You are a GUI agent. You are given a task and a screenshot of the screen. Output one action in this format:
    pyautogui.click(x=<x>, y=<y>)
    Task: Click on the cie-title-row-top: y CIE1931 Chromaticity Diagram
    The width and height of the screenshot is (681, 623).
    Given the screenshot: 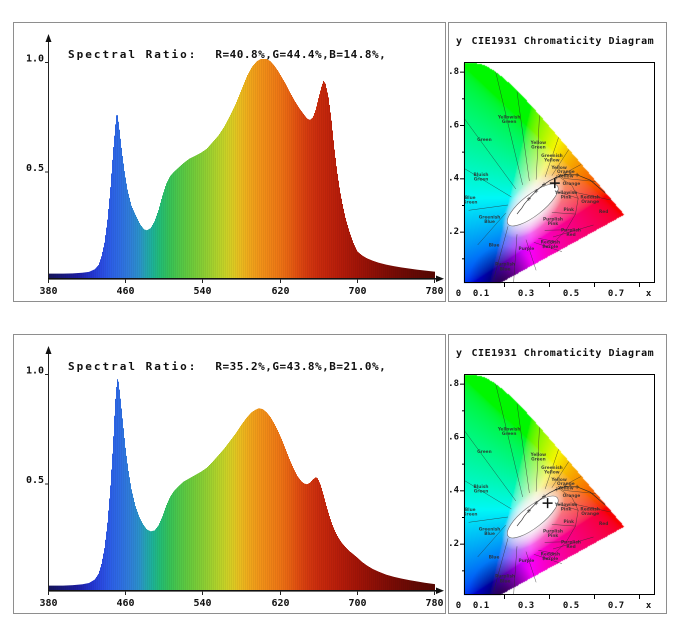 What is the action you would take?
    pyautogui.click(x=555, y=41)
    